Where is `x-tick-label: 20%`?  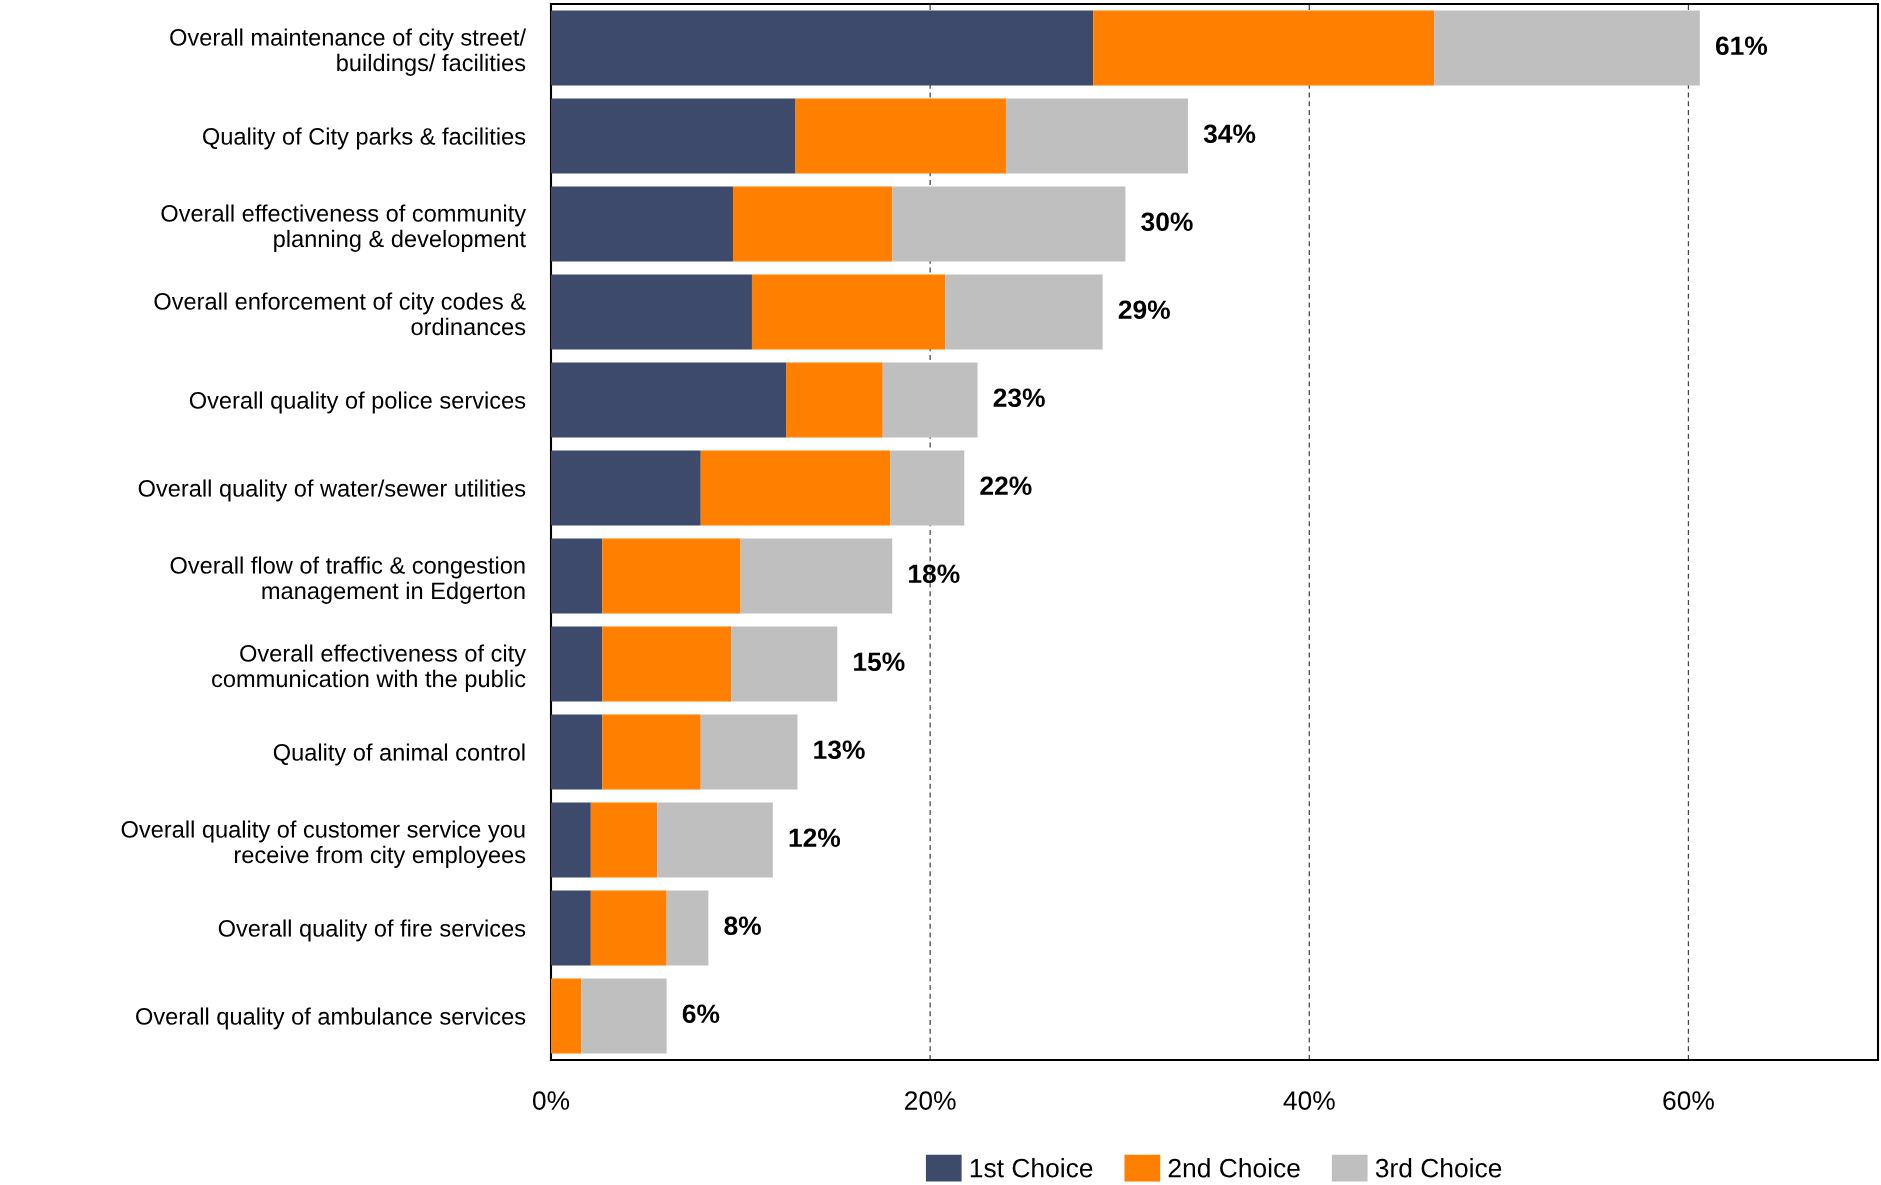
x-tick-label: 20% is located at coordinates (930, 1100).